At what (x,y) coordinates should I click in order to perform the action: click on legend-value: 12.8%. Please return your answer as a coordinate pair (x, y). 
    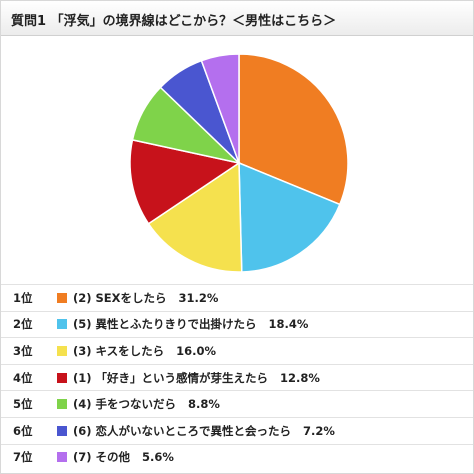
    Looking at the image, I should click on (300, 377).